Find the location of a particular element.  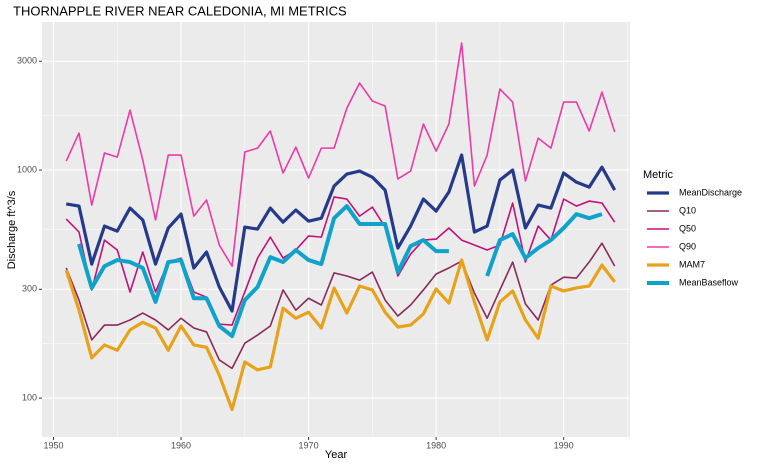

x-tick-label: 1990 is located at coordinates (564, 445).